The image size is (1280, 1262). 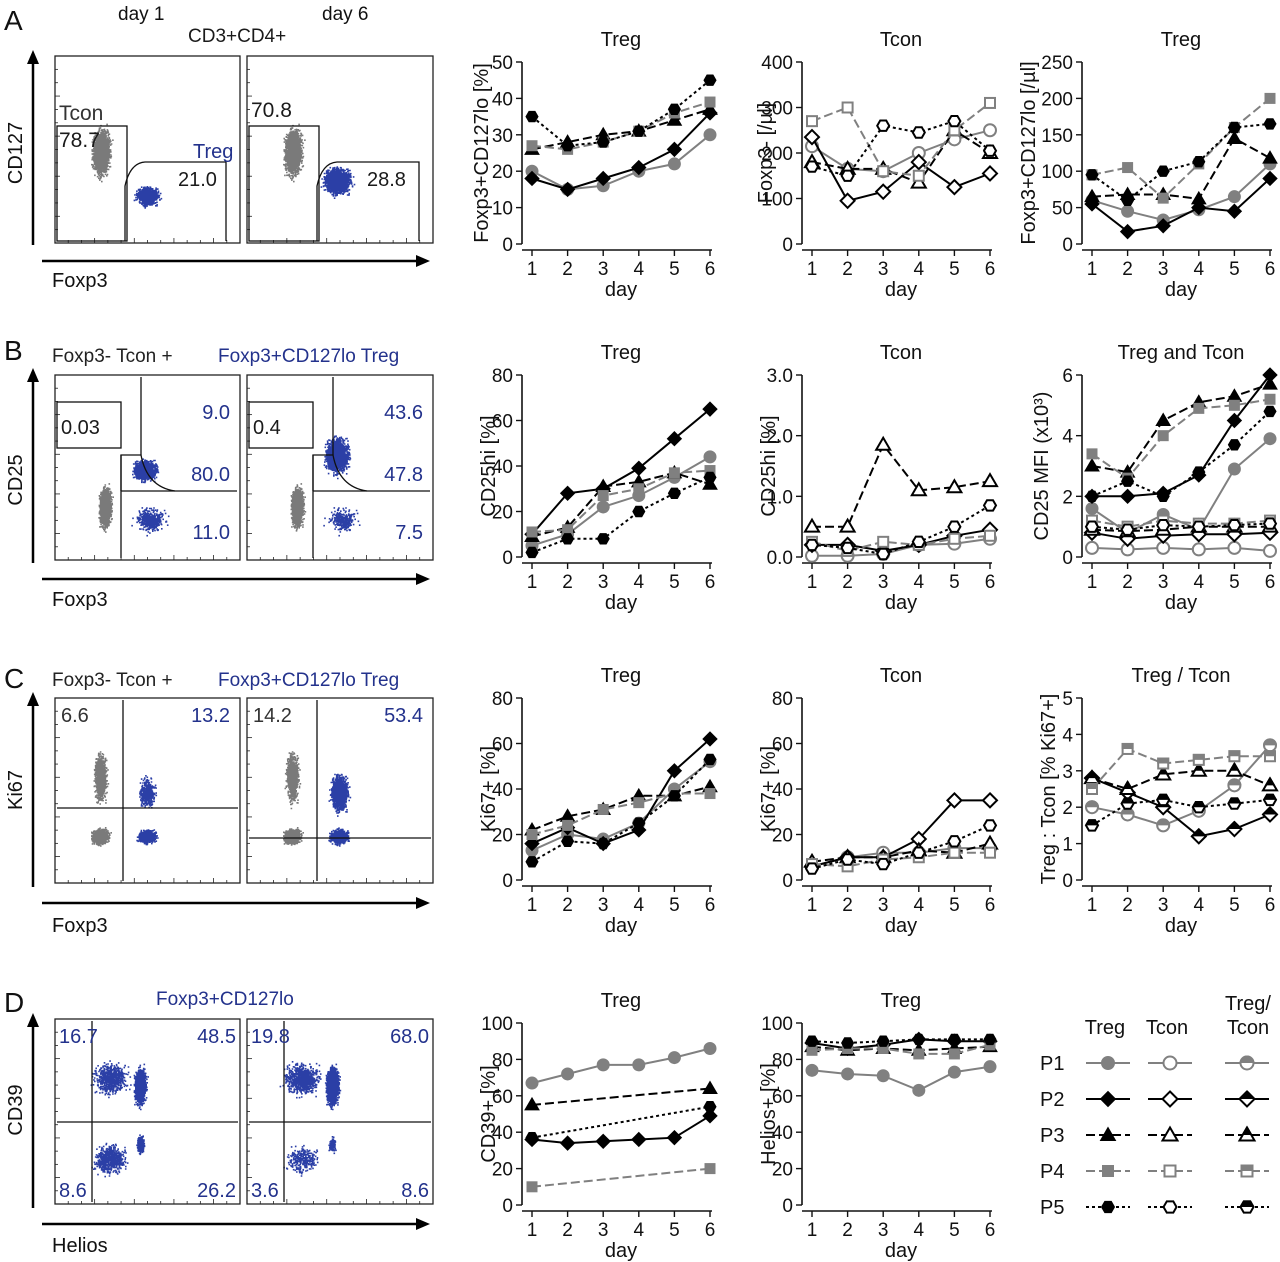 I want to click on y-axis-label: Ki67+ [%], so click(x=489, y=789).